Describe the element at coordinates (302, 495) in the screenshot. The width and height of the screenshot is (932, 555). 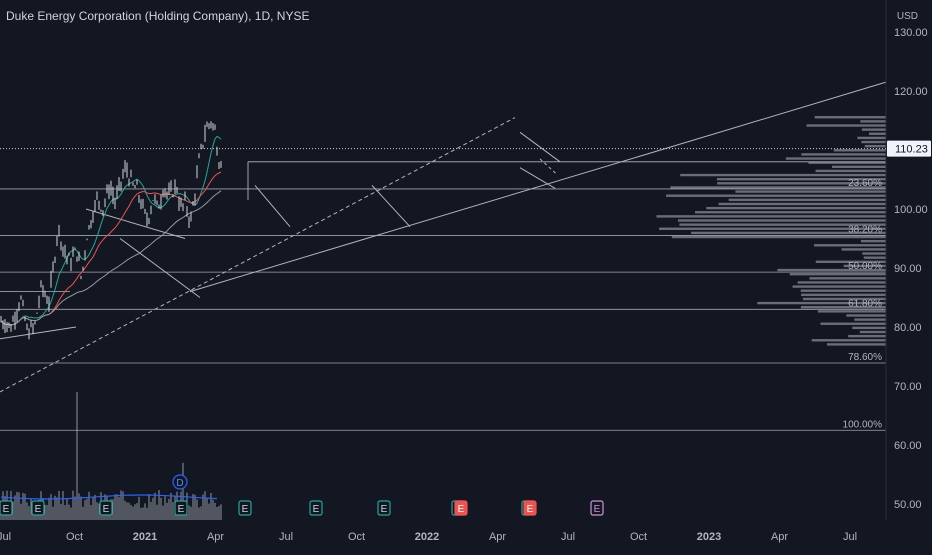
I see `event-markers: EEEDEEEEEEEEE` at that location.